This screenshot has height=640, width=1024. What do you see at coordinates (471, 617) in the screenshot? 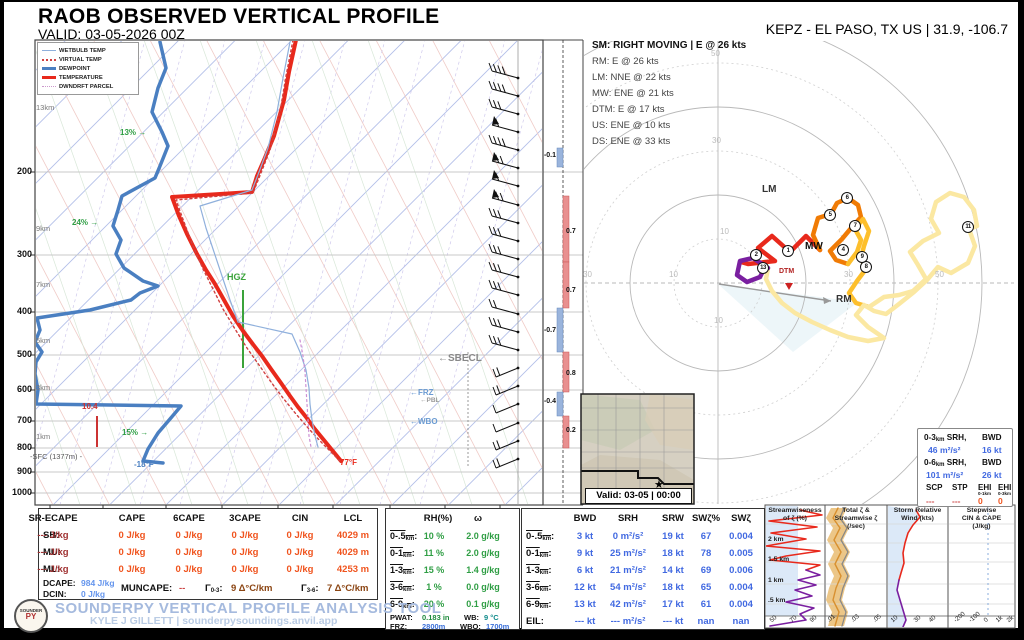
I see `table-cell: WB:` at bounding box center [471, 617].